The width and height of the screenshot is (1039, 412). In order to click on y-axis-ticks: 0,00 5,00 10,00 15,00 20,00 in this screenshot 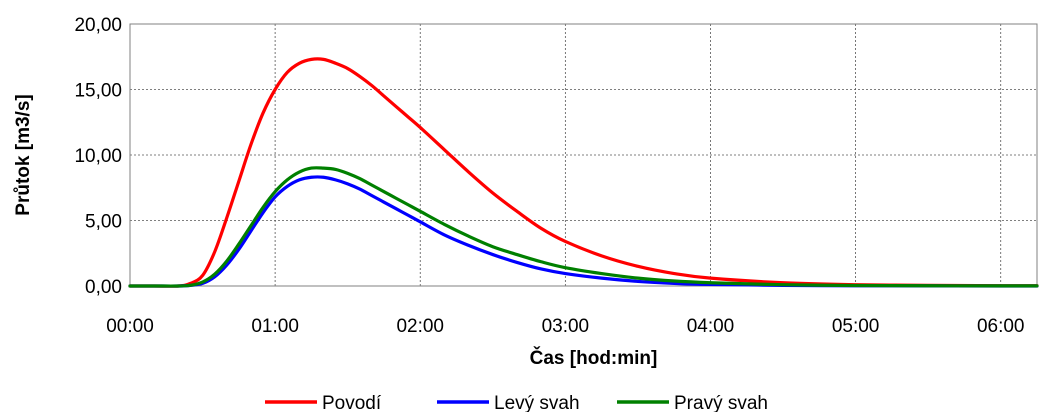, I will do `click(98, 156)`.